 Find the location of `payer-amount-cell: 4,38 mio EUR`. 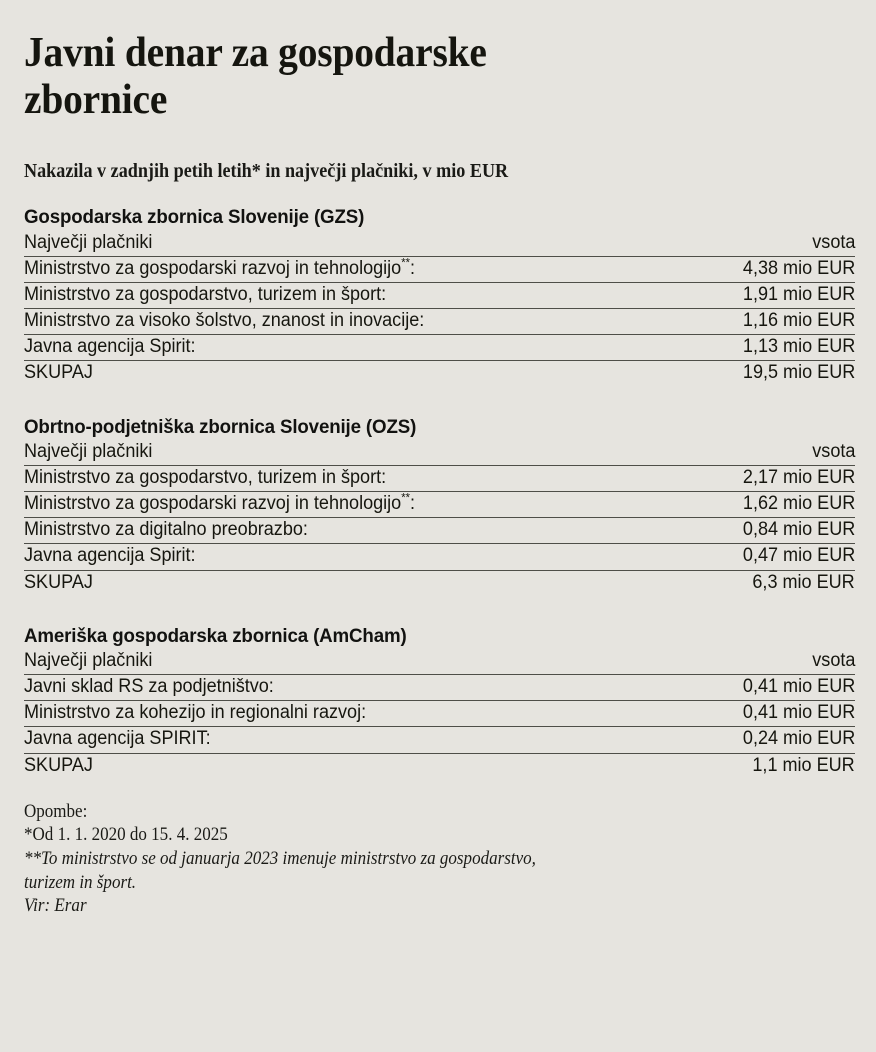

payer-amount-cell: 4,38 mio EUR is located at coordinates (759, 270).